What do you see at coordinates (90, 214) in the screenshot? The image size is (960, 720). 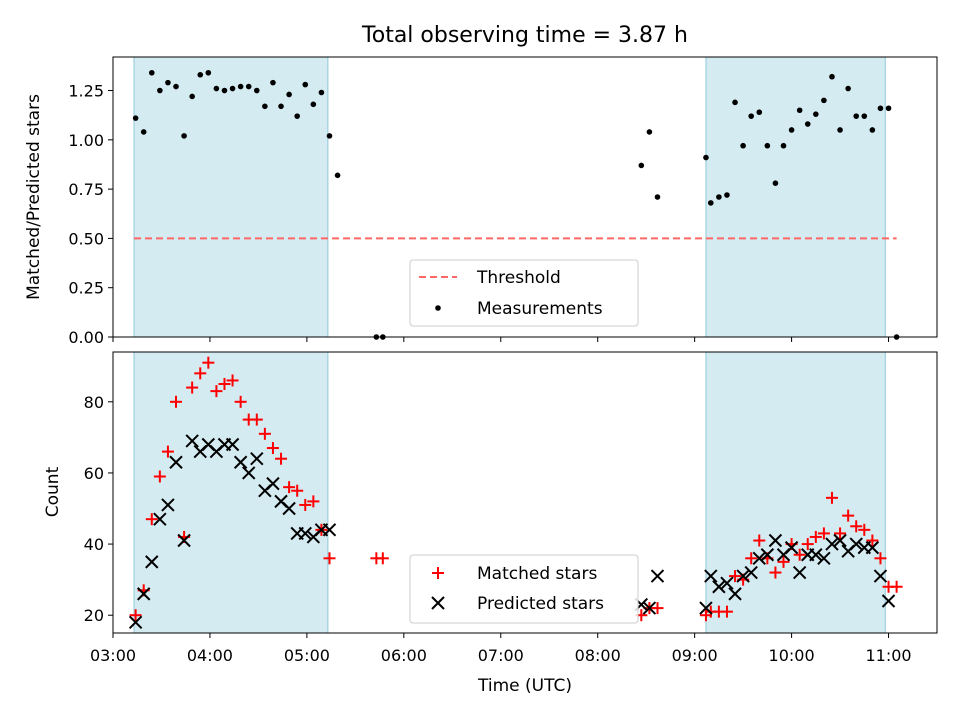 I see `ratio-y-axis-ticks: 0.00 0.25 0.50 0.75 1.00 1.25` at bounding box center [90, 214].